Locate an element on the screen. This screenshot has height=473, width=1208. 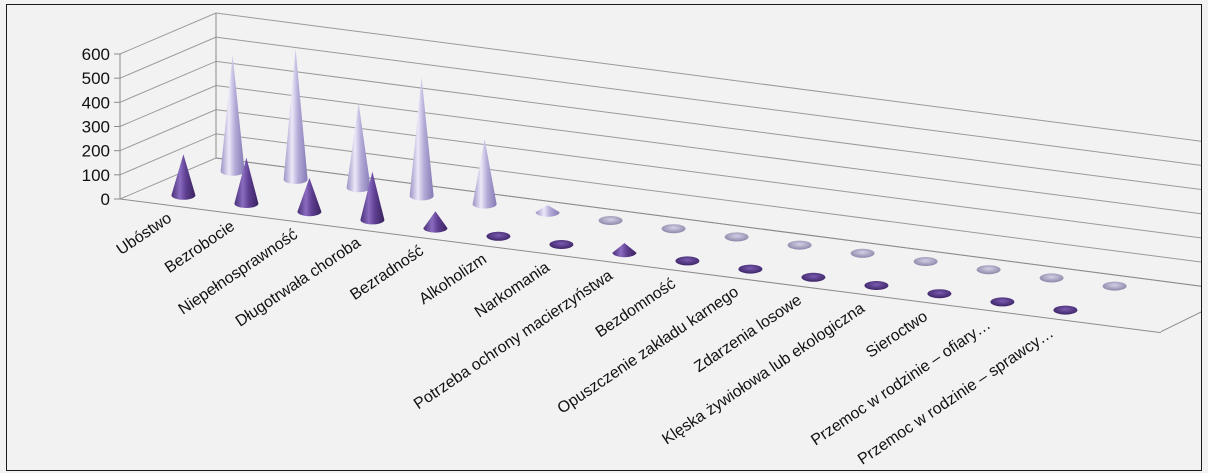
category-label: Alkoholizm is located at coordinates (453, 279).